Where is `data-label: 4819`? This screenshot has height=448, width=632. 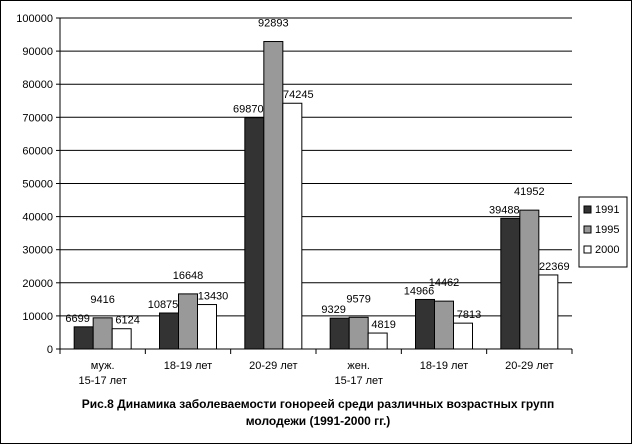
data-label: 4819 is located at coordinates (383, 325).